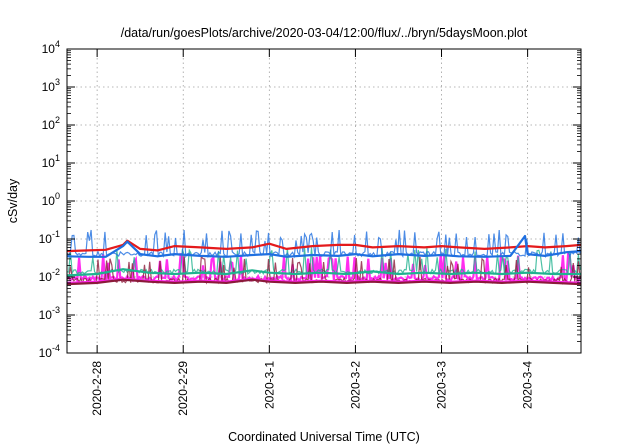 Image resolution: width=640 pixels, height=448 pixels. Describe the element at coordinates (97, 388) in the screenshot. I see `x-tick-label: 2020-2-28` at that location.